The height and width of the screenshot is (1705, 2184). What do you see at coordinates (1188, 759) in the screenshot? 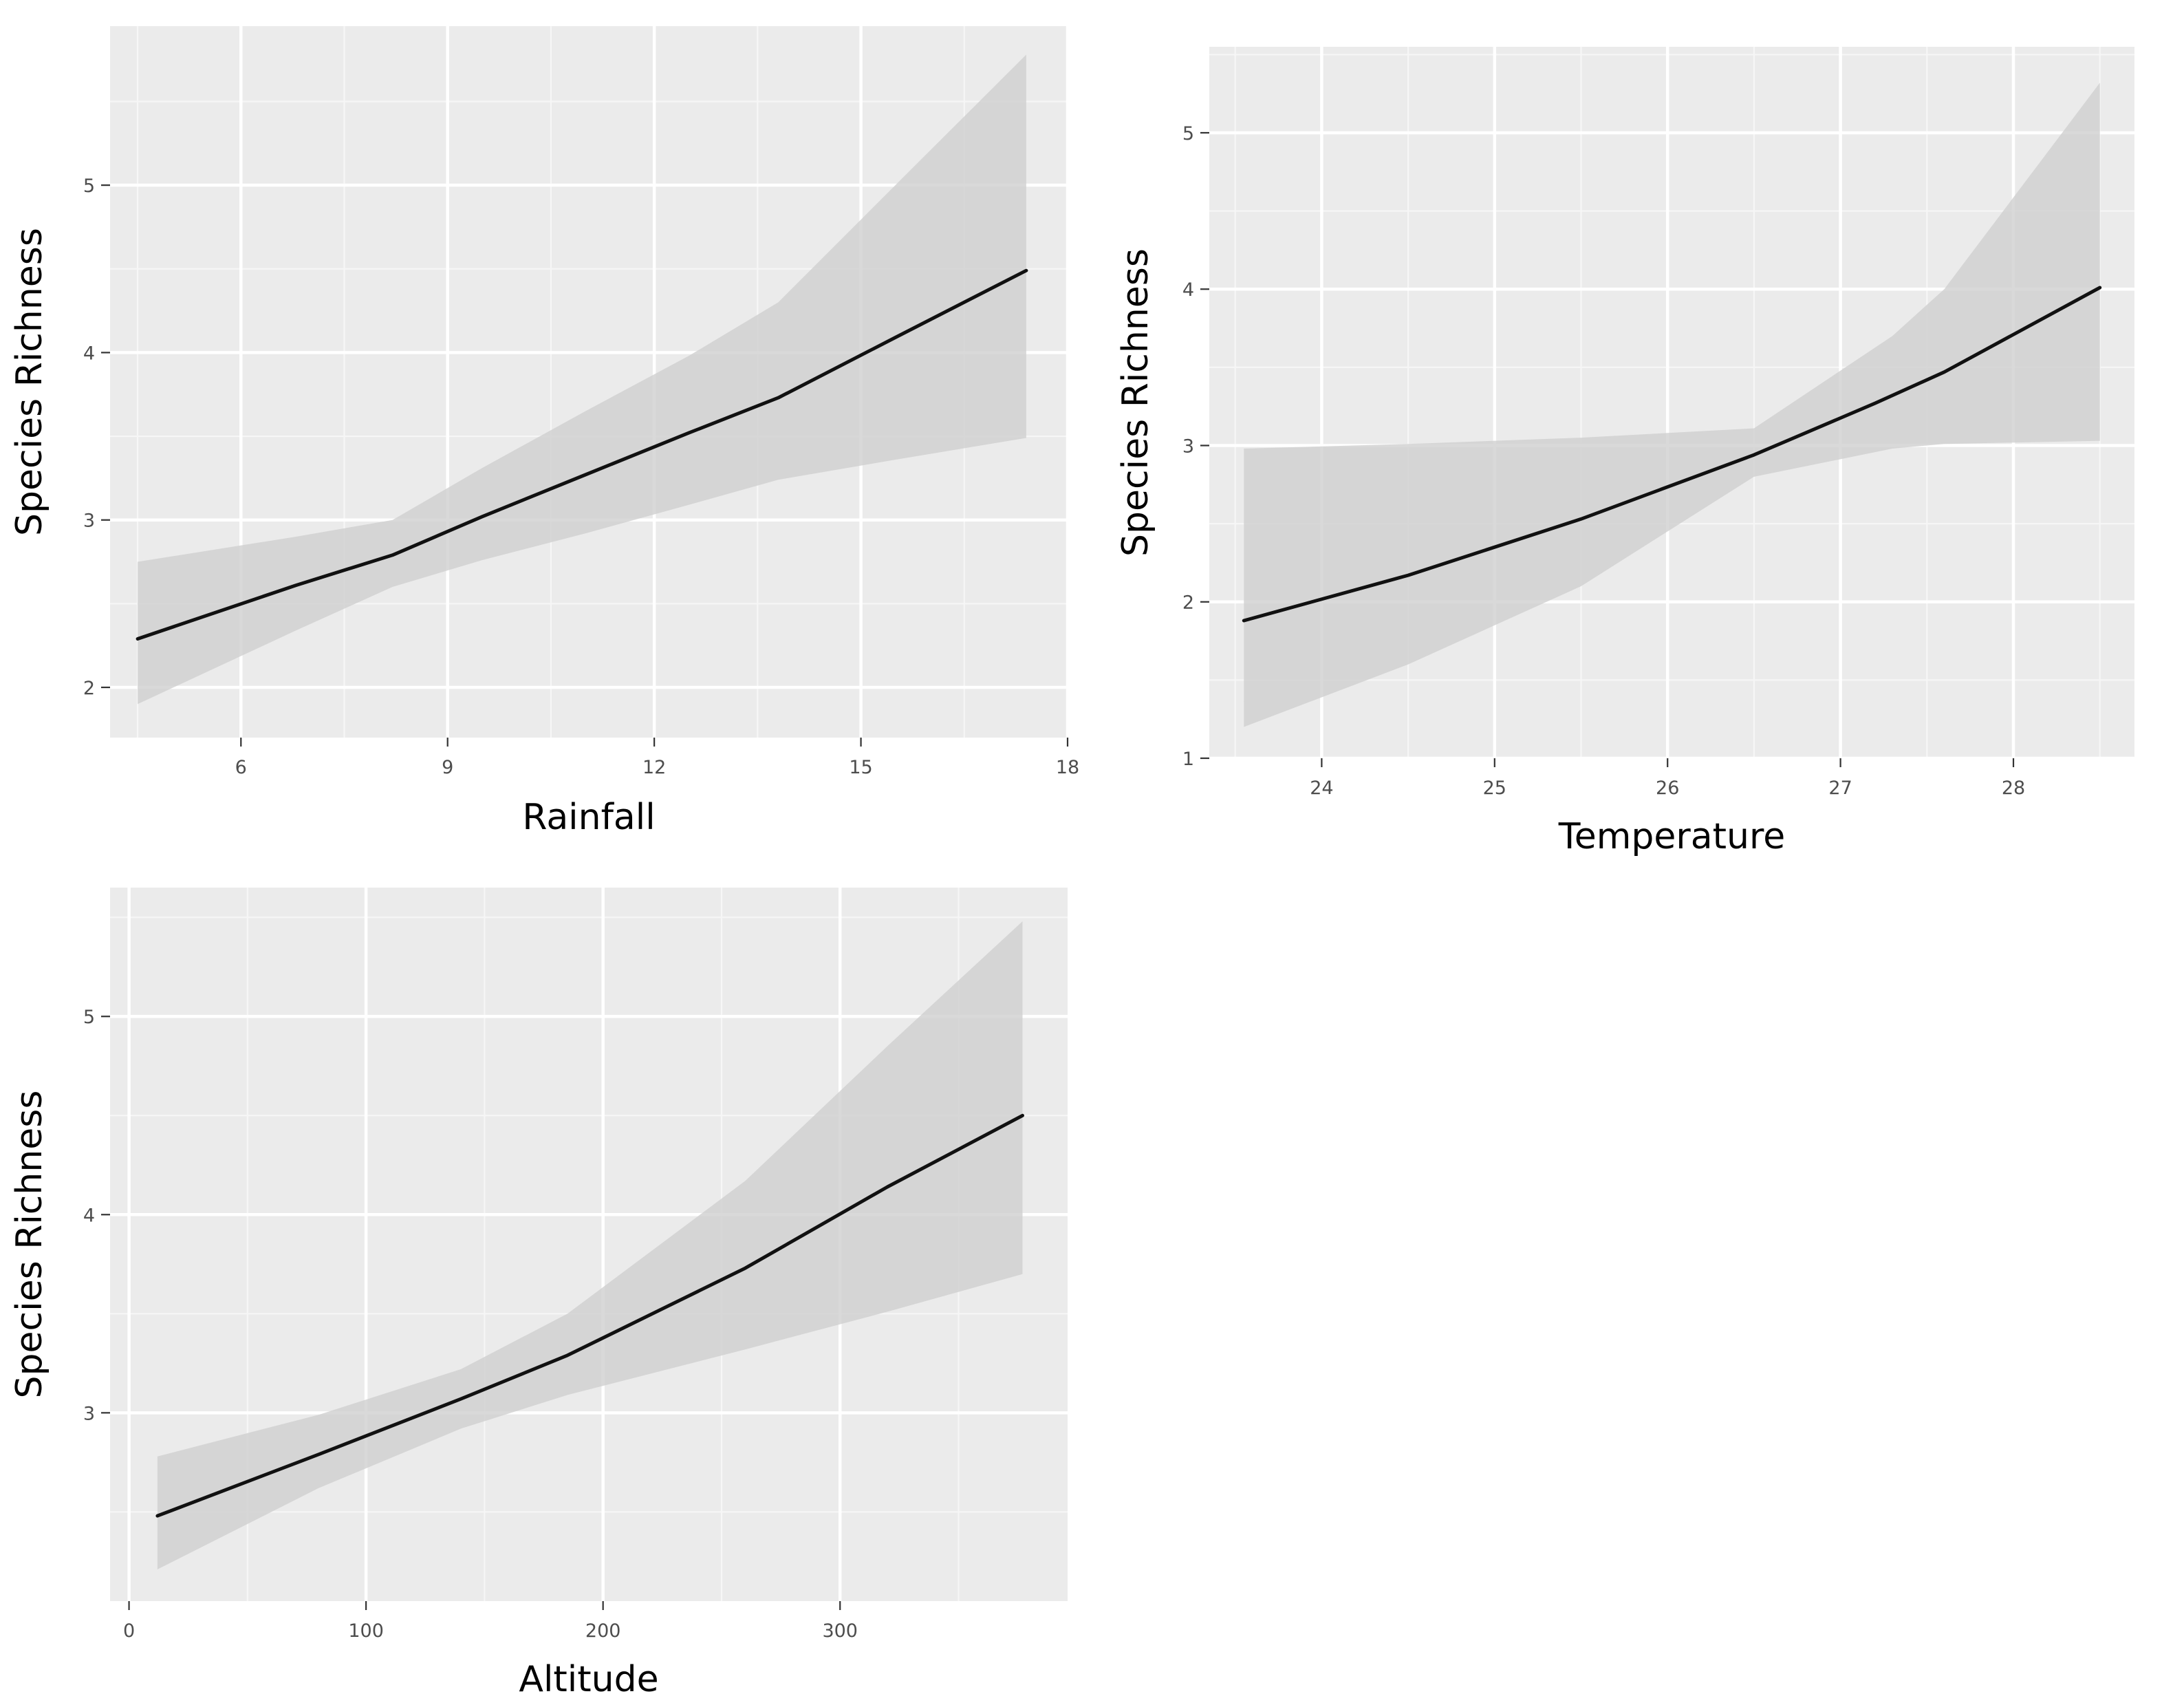
I see `y-tick-label: 1` at bounding box center [1188, 759].